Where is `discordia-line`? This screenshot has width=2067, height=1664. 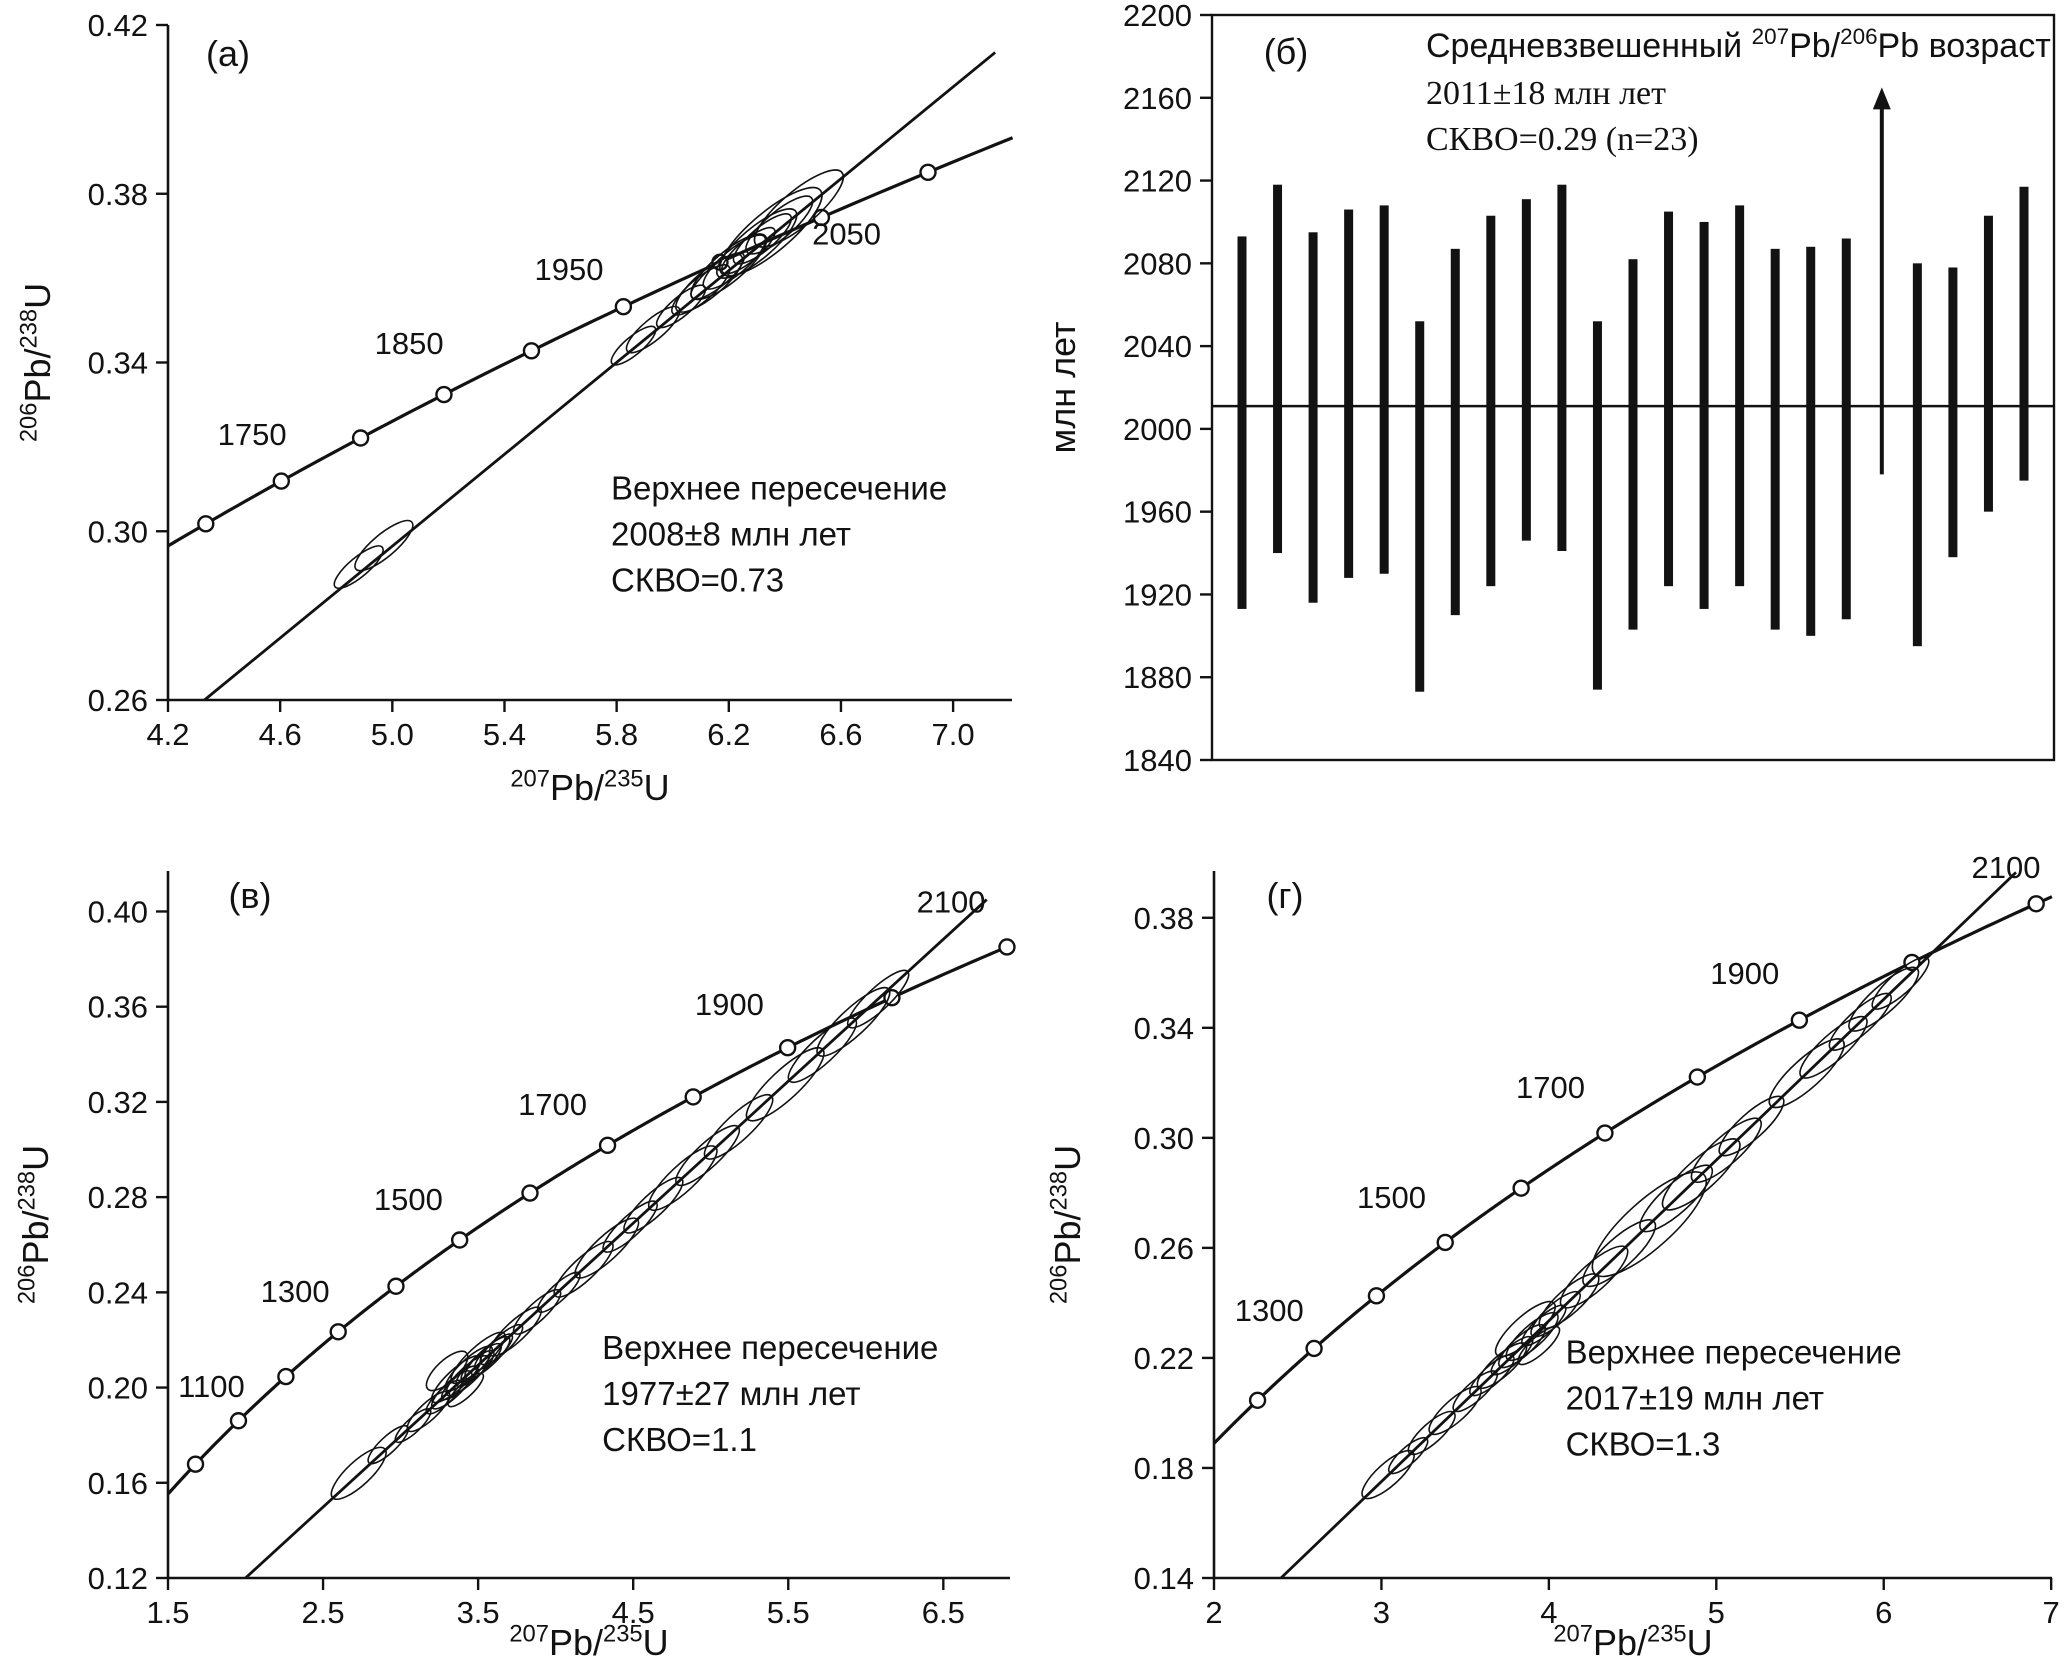 discordia-line is located at coordinates (616, 1239).